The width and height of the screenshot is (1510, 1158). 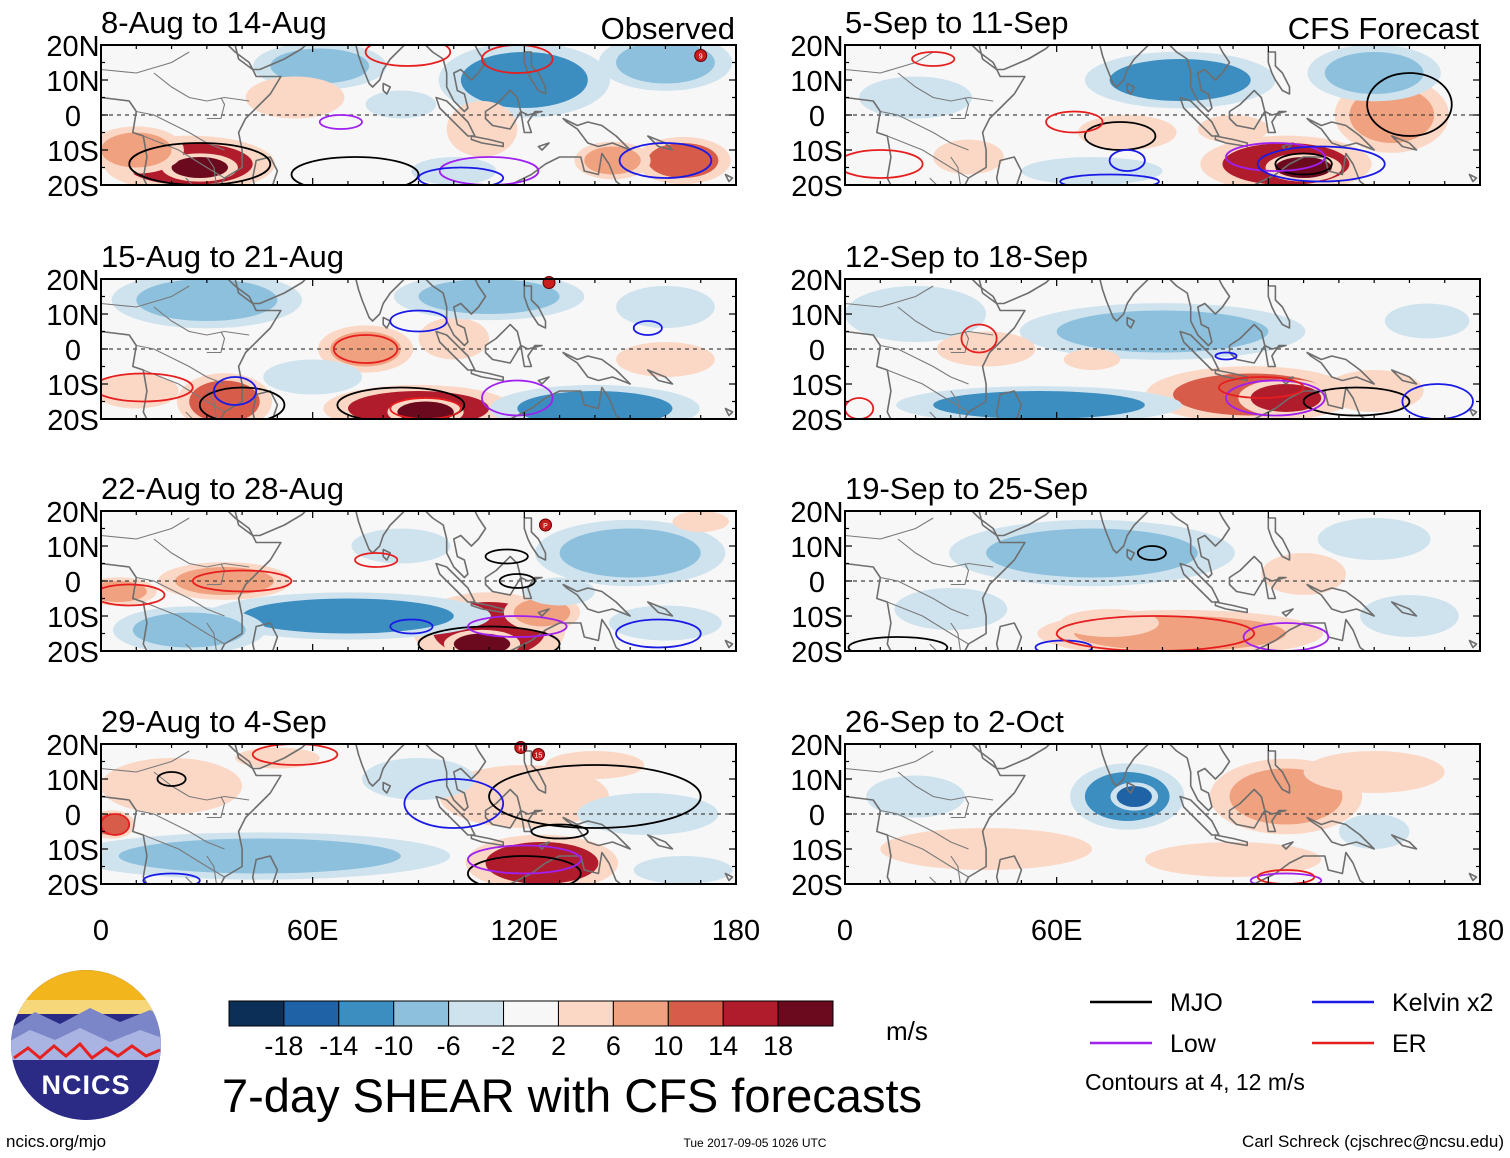 What do you see at coordinates (1480, 931) in the screenshot?
I see `x-tick-label: 180` at bounding box center [1480, 931].